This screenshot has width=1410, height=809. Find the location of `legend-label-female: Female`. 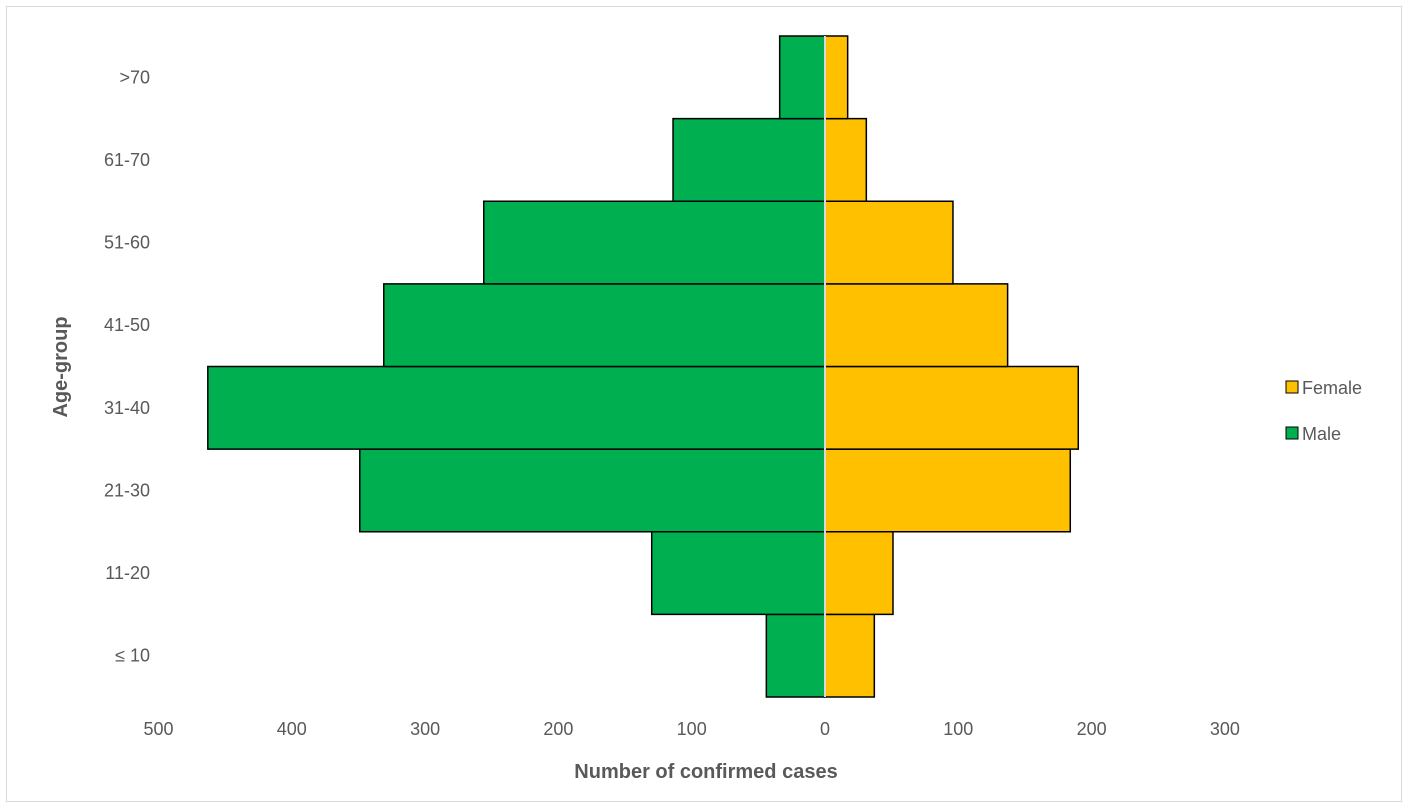

legend-label-female: Female is located at coordinates (1332, 388).